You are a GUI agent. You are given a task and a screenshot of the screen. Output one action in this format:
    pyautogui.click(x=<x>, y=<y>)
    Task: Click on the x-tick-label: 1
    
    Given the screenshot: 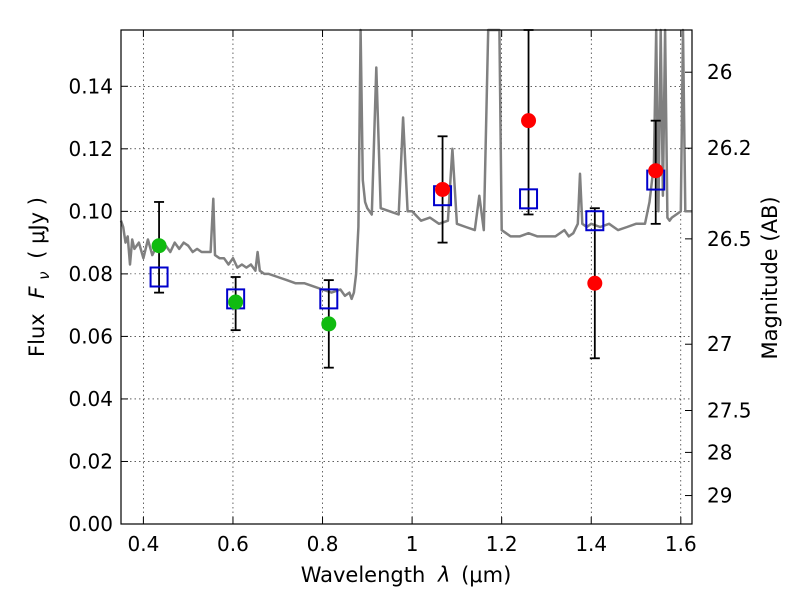 What is the action you would take?
    pyautogui.click(x=412, y=544)
    